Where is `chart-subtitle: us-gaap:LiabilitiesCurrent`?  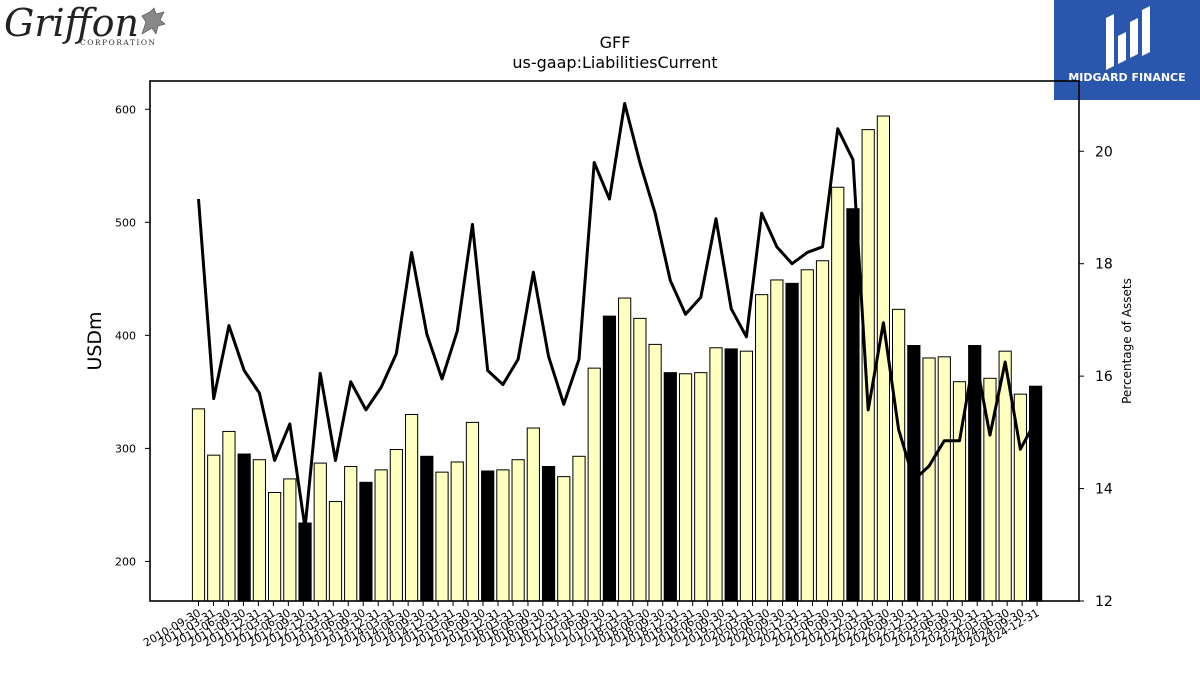
chart-subtitle: us-gaap:LiabilitiesCurrent is located at coordinates (614, 62).